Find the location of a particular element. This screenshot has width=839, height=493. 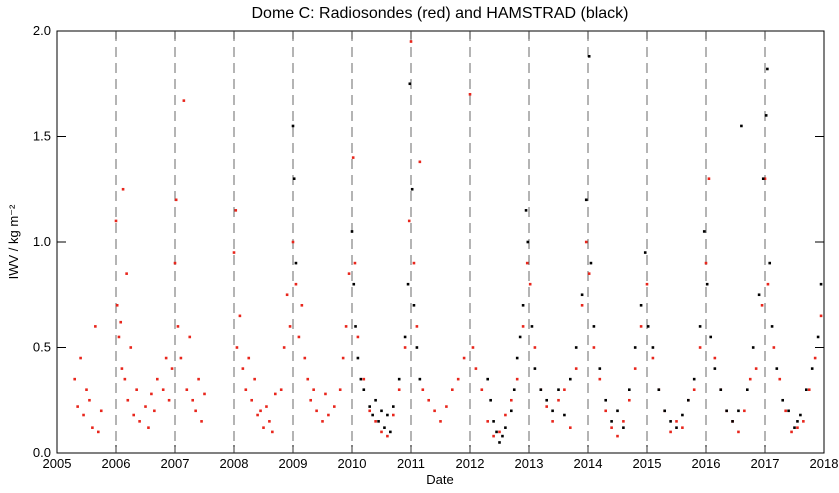

y-tick-label: 2.0 is located at coordinates (42, 30).